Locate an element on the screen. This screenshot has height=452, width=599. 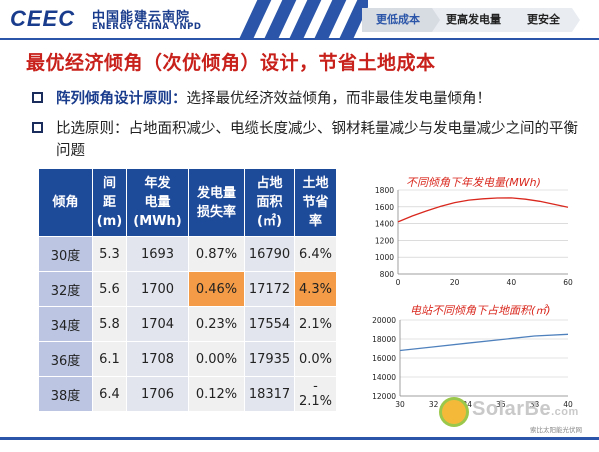
table-cell: 16790 is located at coordinates (269, 254).